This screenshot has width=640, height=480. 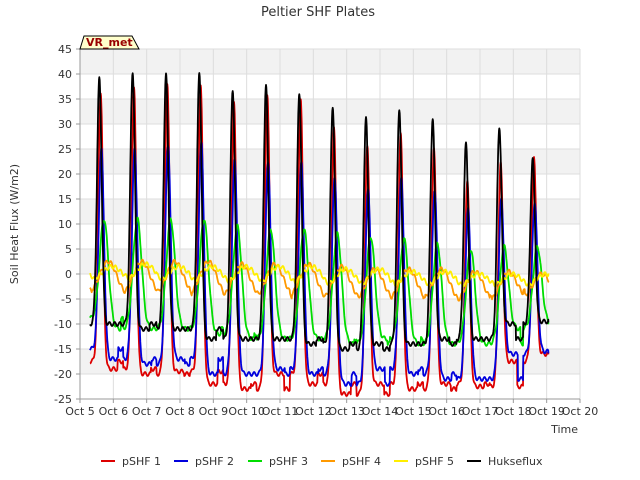 I want to click on annotation-text: VR_met, so click(x=109, y=42).